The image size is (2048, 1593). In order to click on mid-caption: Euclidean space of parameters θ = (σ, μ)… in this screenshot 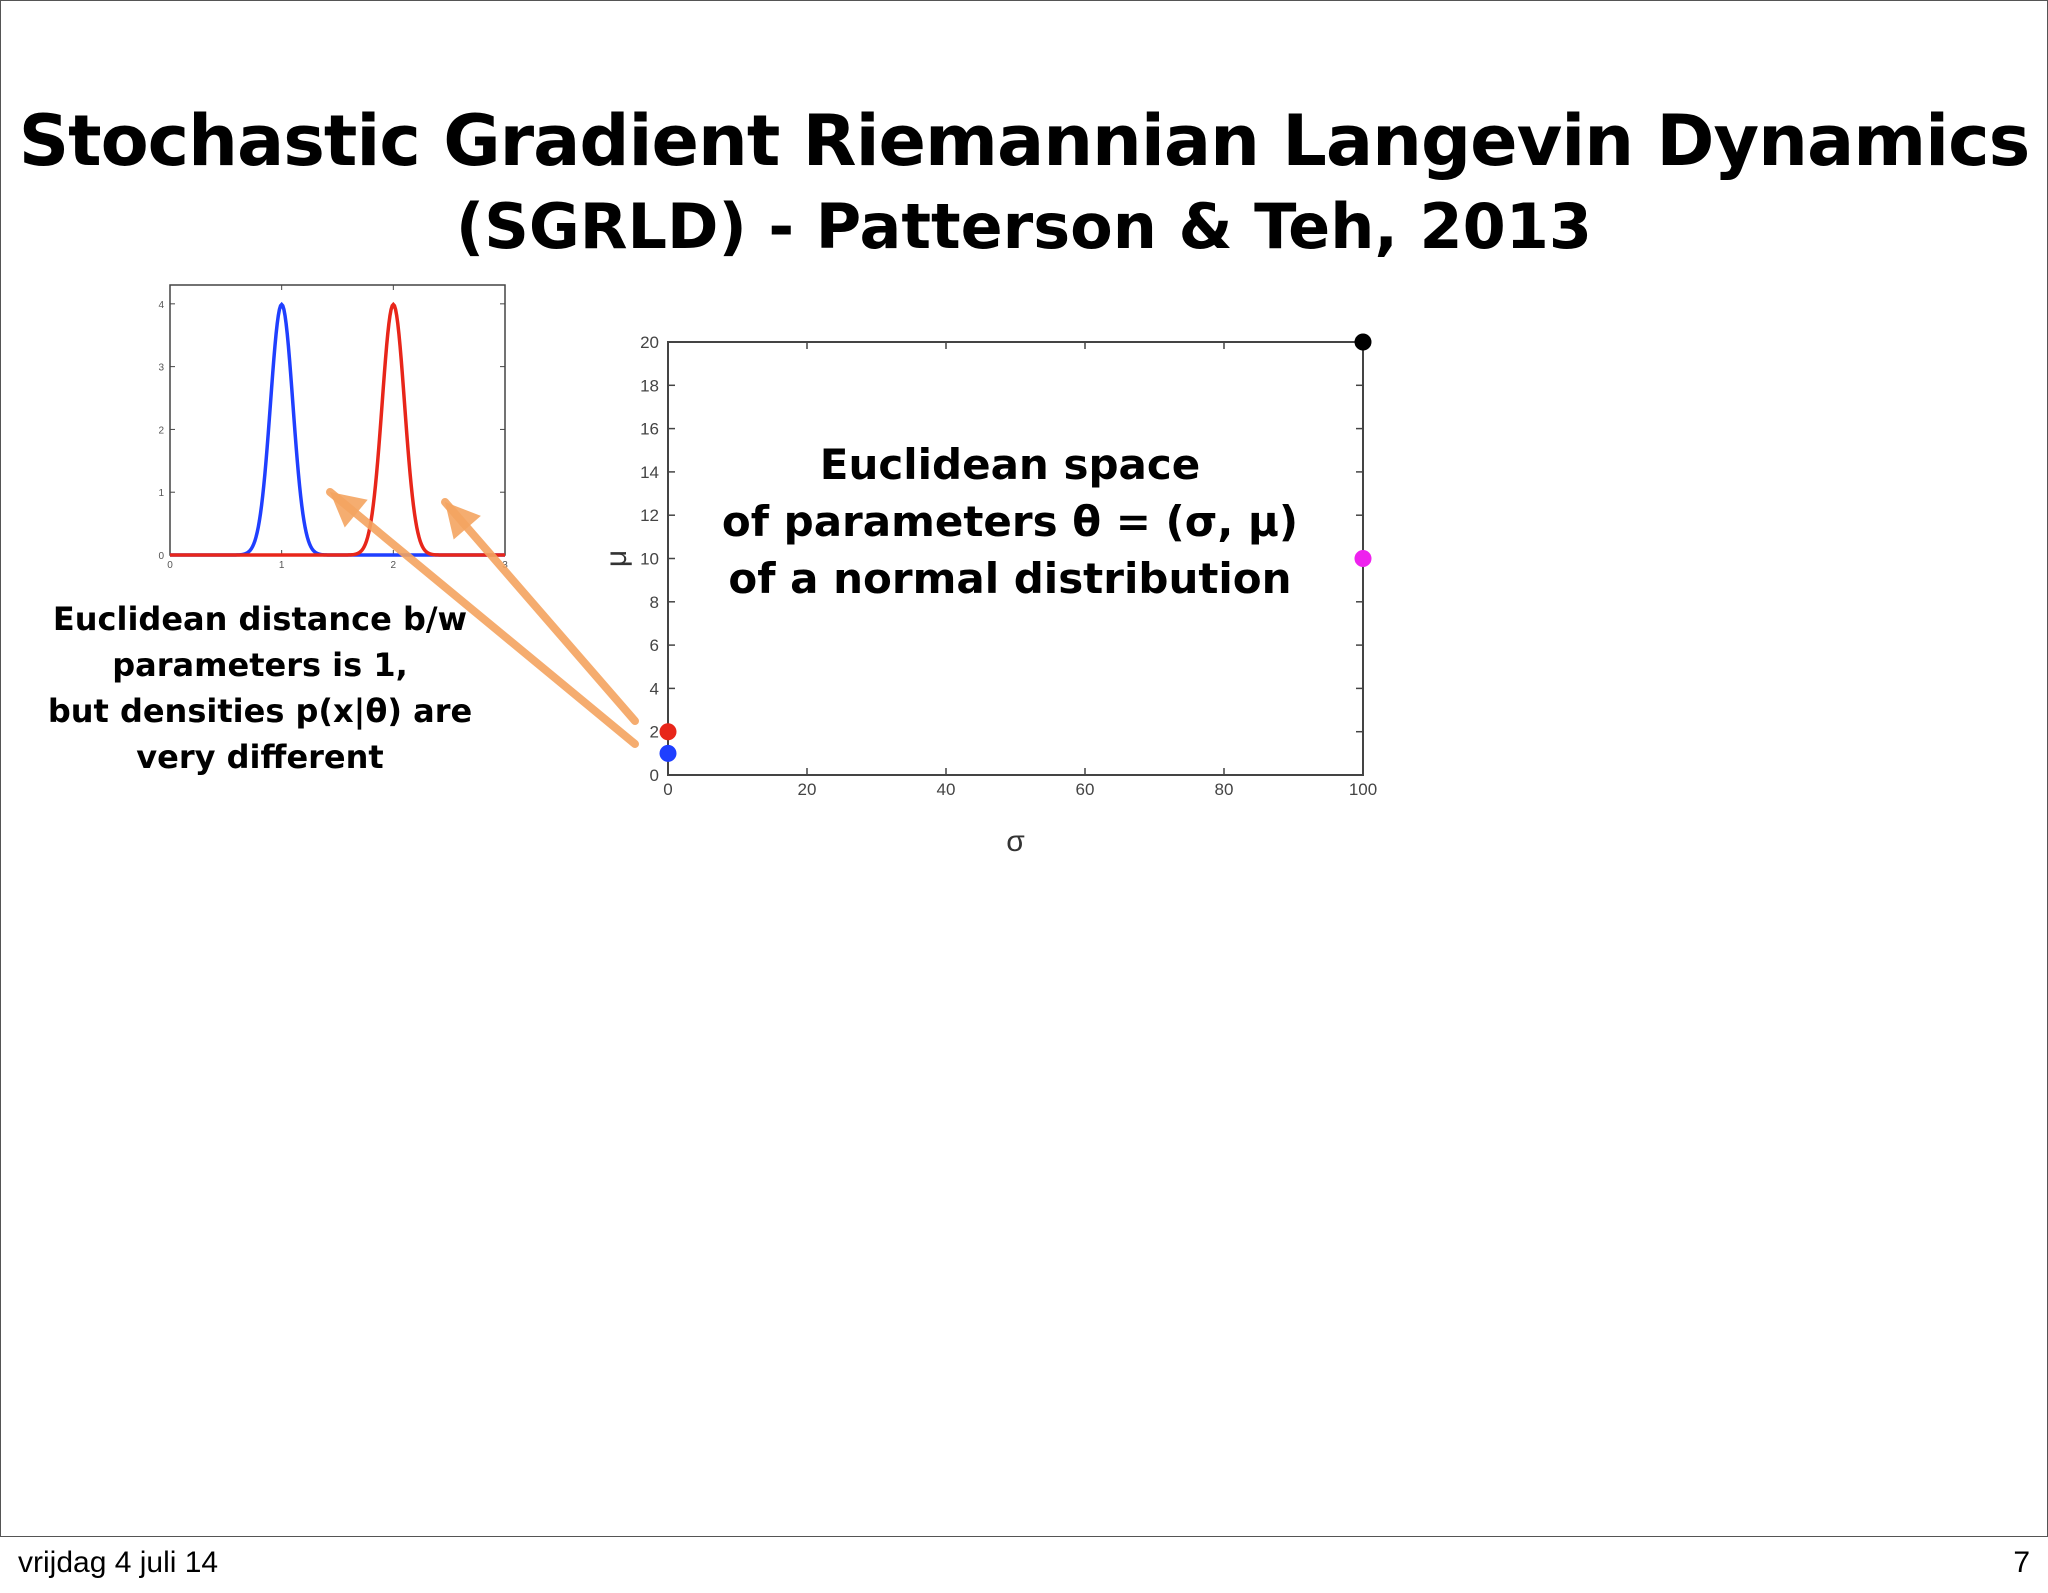, I will do `click(1010, 521)`.